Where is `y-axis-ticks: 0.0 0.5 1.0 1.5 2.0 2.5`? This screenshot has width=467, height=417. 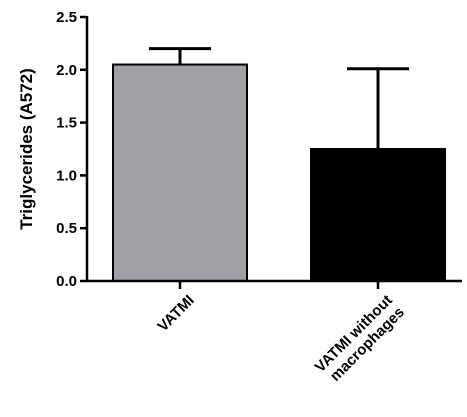
y-axis-ticks: 0.0 0.5 1.0 1.5 2.0 2.5 is located at coordinates (71, 149).